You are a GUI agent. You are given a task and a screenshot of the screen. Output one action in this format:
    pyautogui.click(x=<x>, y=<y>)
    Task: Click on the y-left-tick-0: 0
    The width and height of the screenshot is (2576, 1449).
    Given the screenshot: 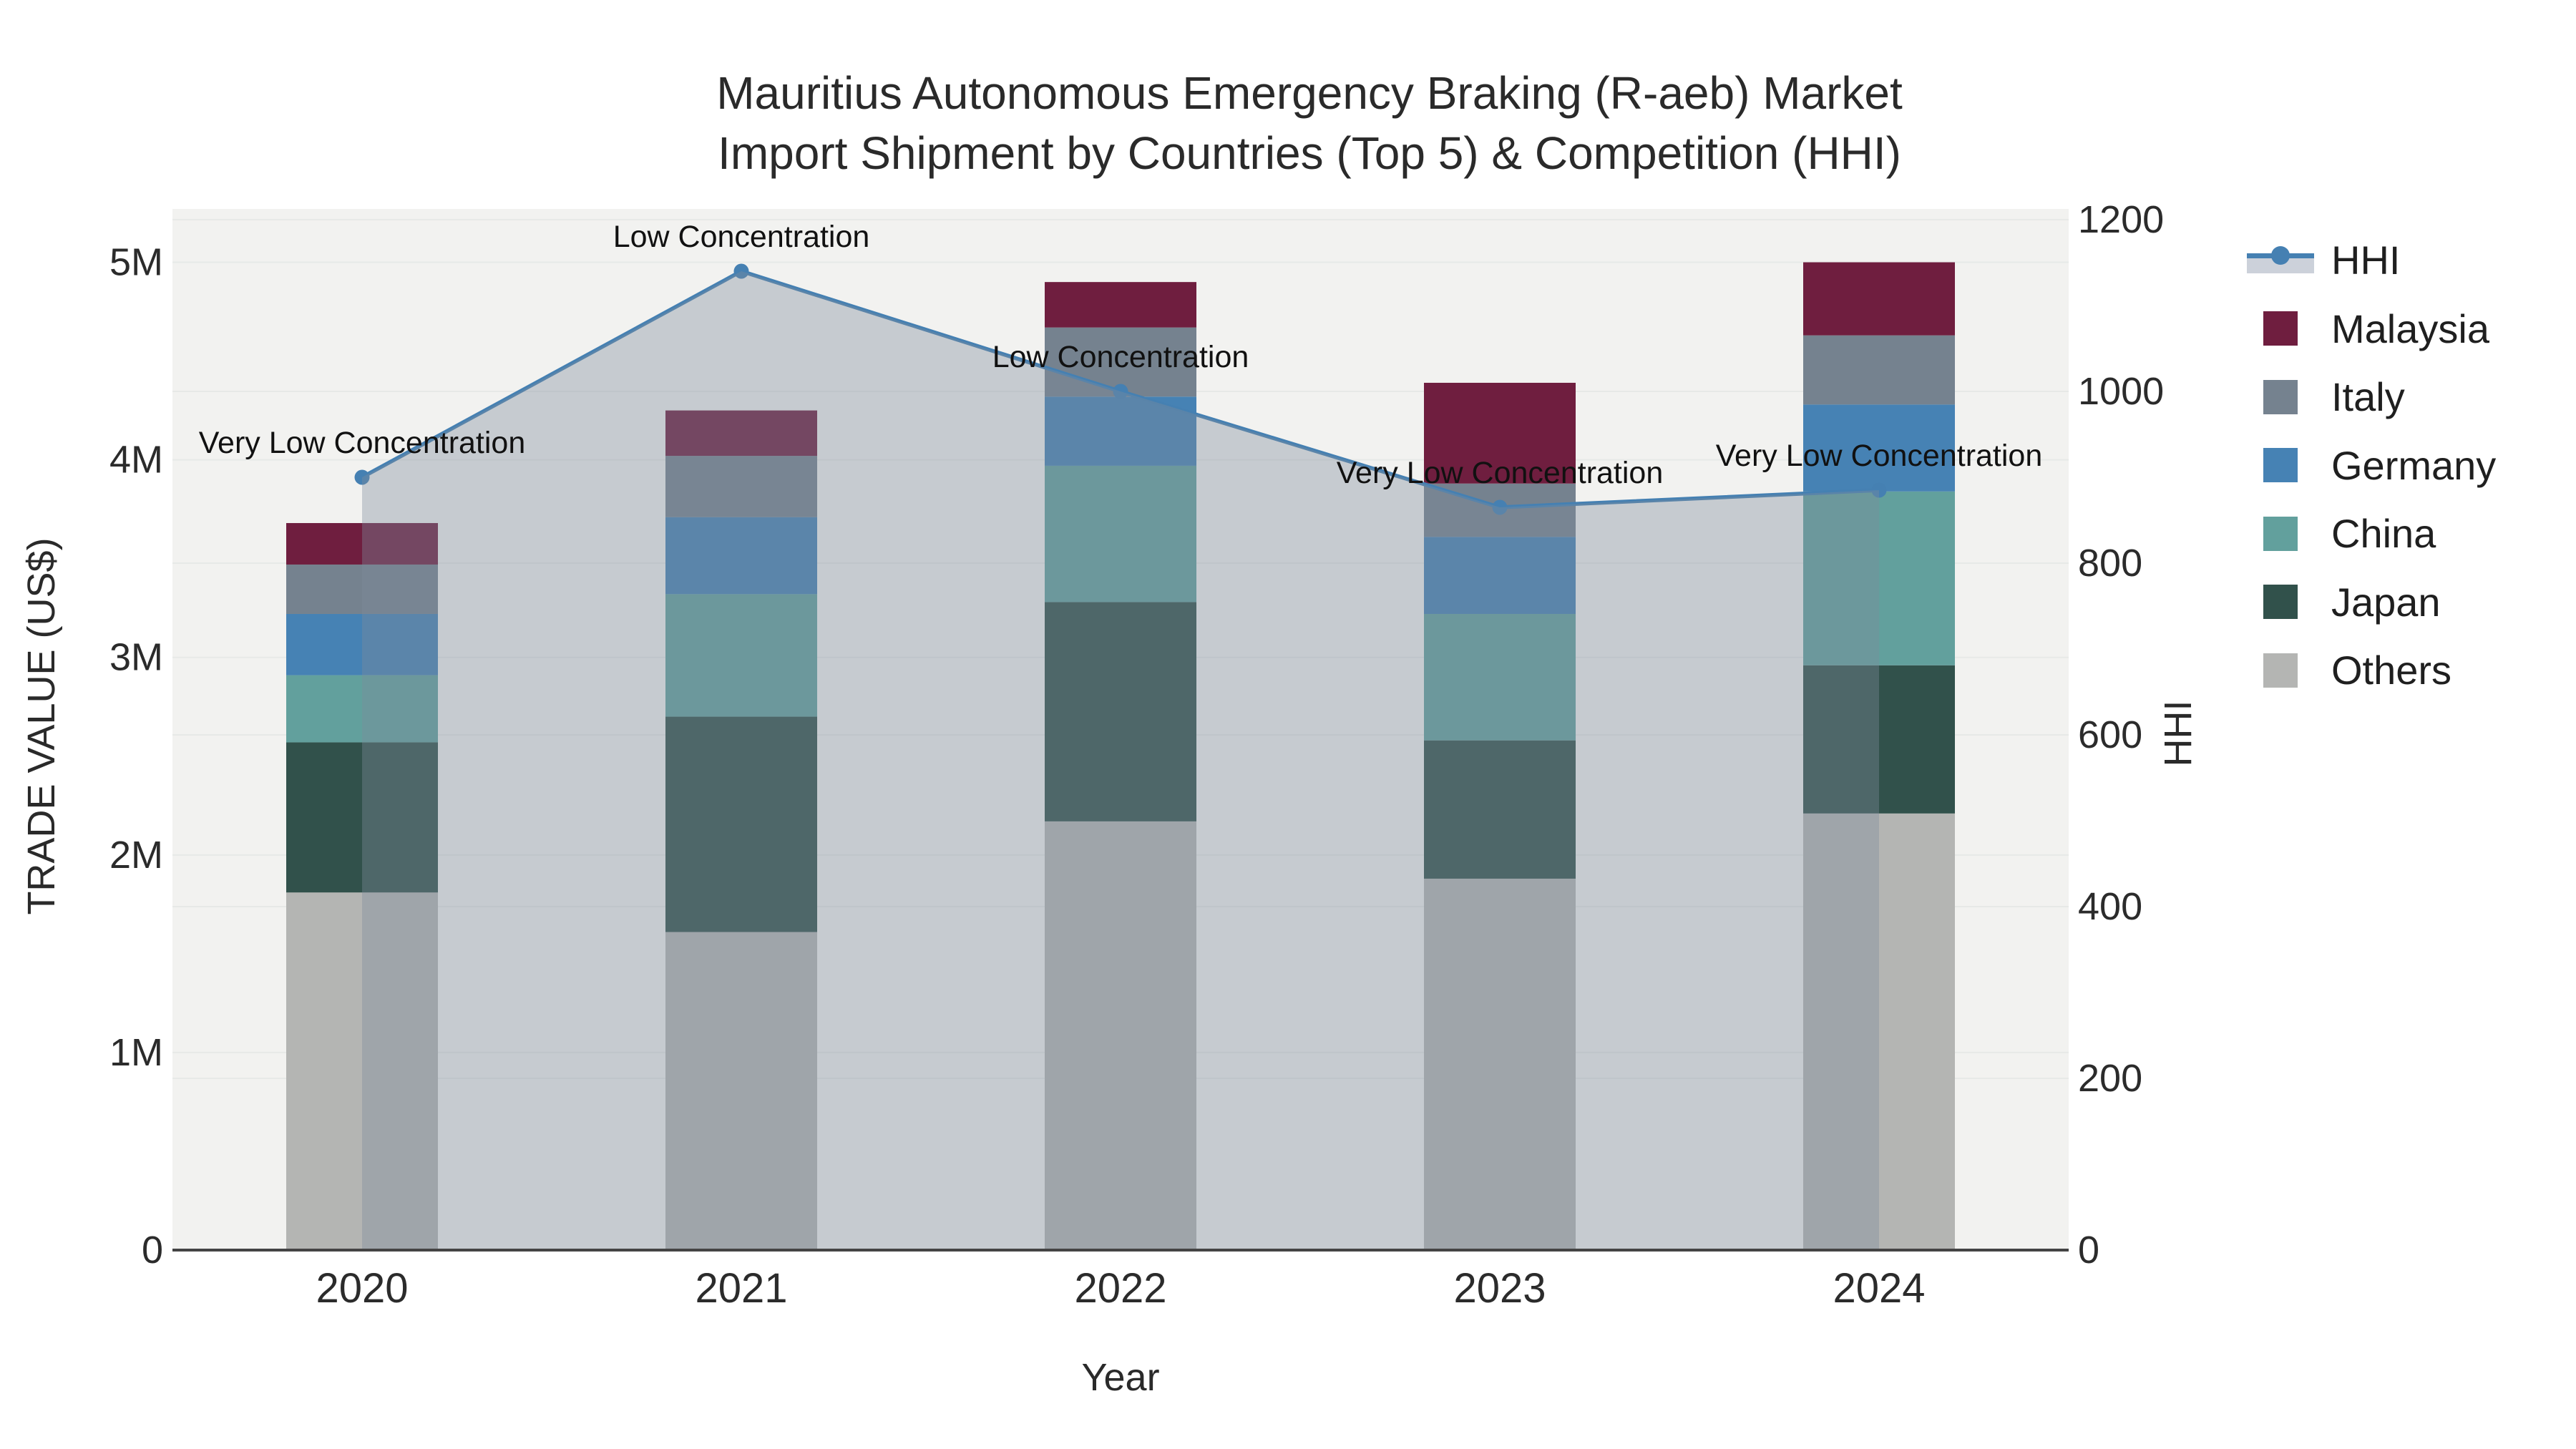 What is the action you would take?
    pyautogui.click(x=152, y=1250)
    